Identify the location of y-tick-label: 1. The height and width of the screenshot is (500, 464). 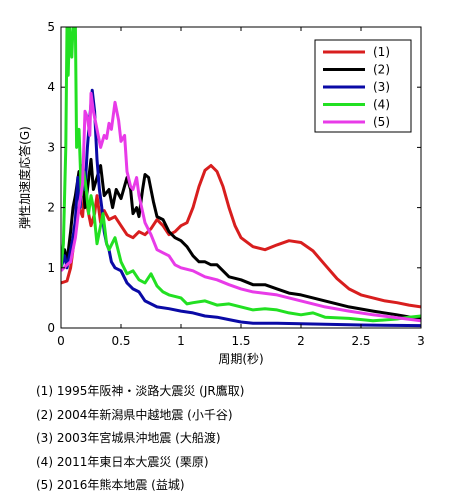
(51, 268).